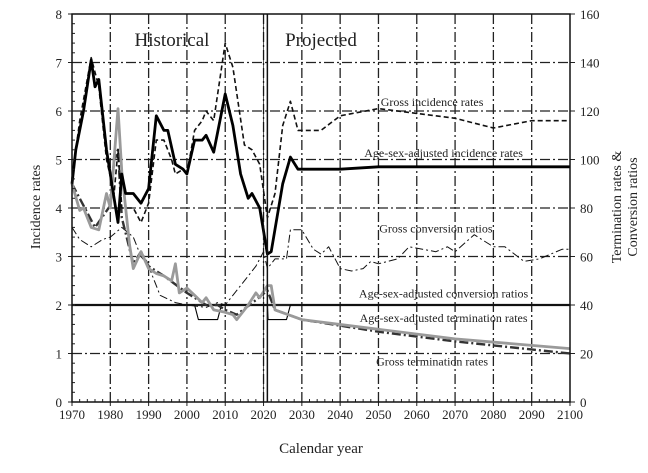  What do you see at coordinates (321, 449) in the screenshot?
I see `x-axis-title: Calendar year` at bounding box center [321, 449].